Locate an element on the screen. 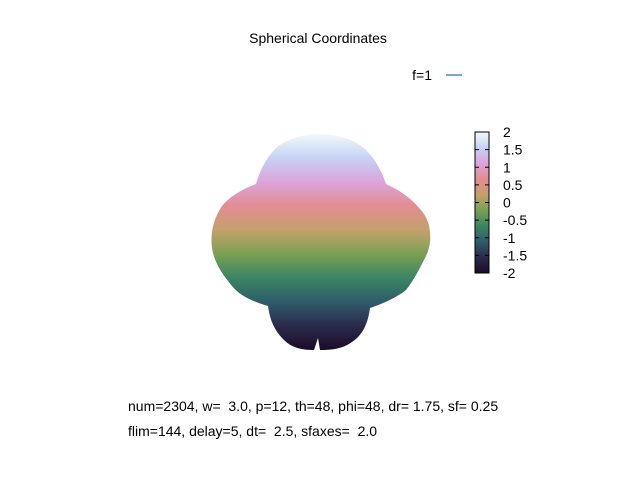 The height and width of the screenshot is (480, 640). chart-title: Spherical Coordinates is located at coordinates (318, 38).